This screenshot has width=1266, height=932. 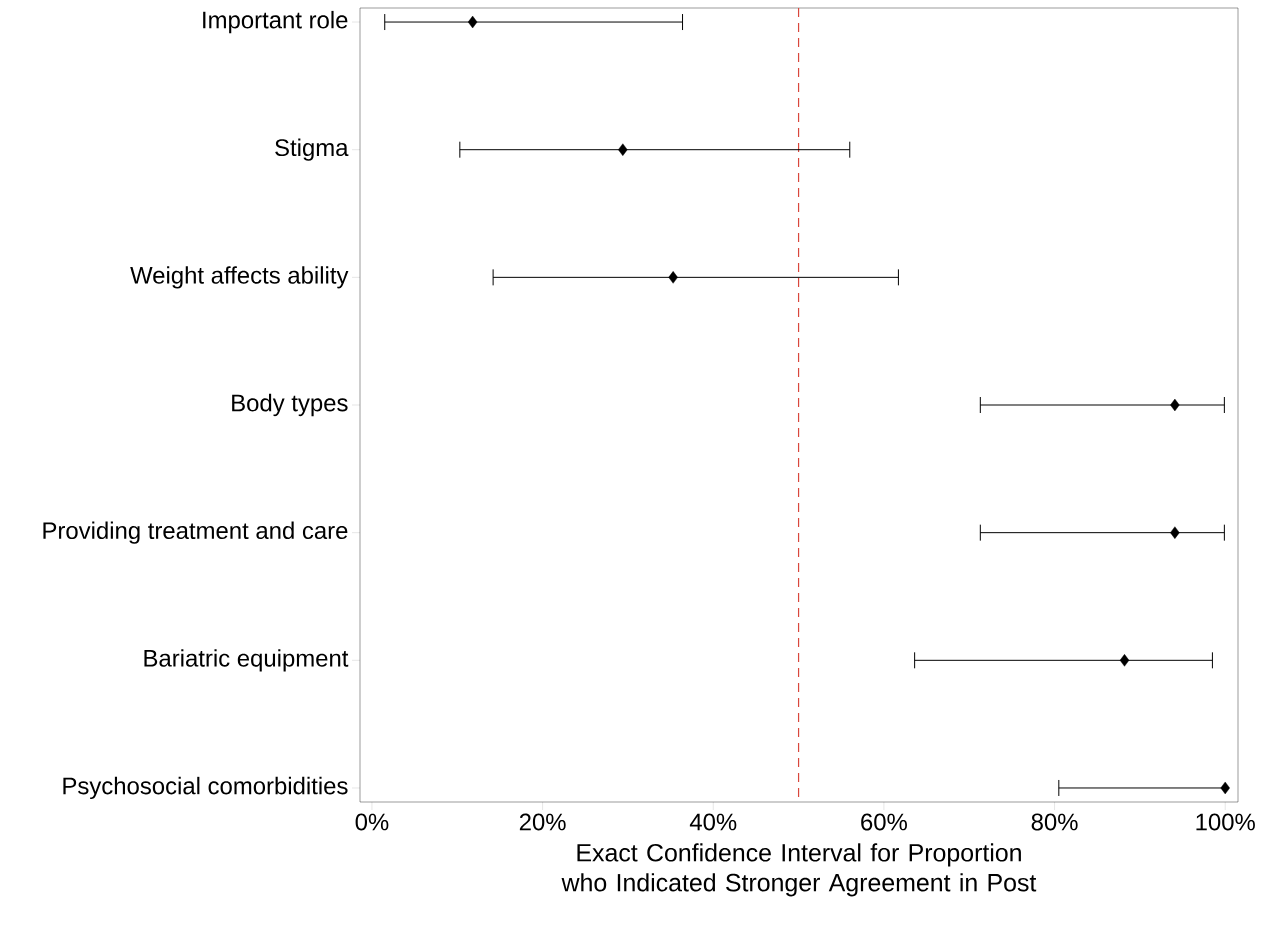 What do you see at coordinates (713, 822) in the screenshot?
I see `x-tick-label: 40%` at bounding box center [713, 822].